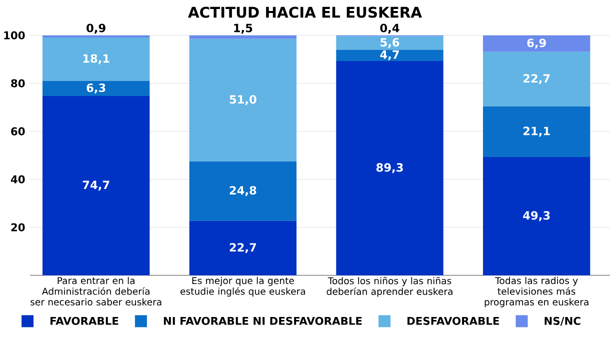  I want to click on y-tick-label: 100, so click(14, 35).